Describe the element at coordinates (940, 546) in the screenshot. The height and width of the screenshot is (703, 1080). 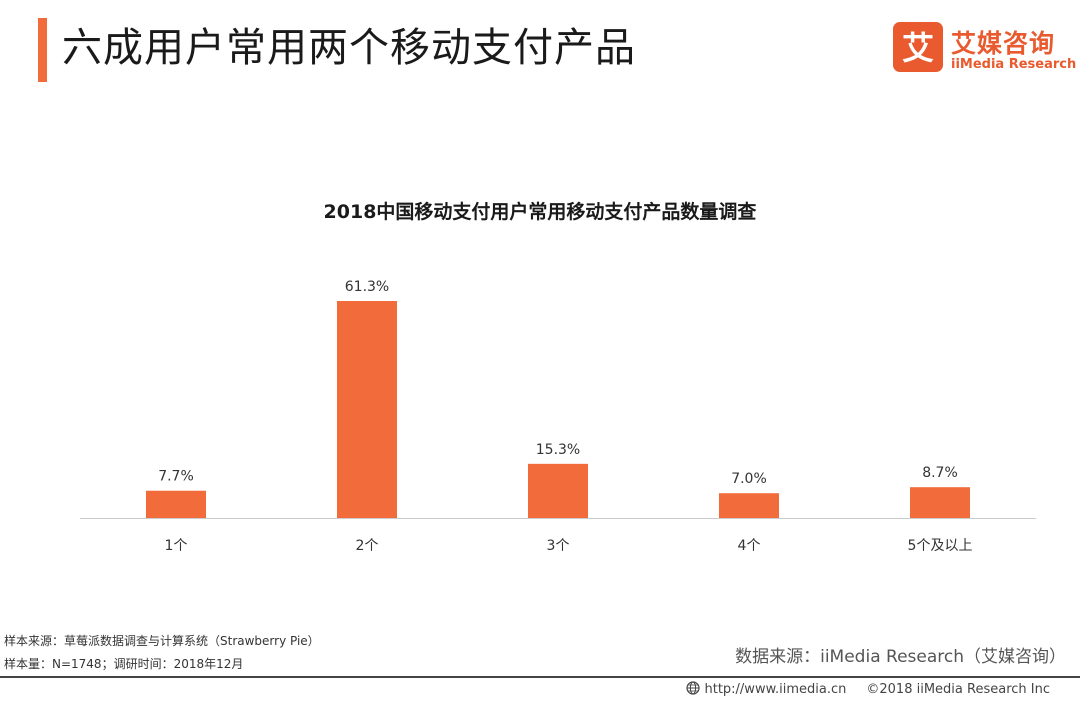
I see `x-tick-label: 5个及以上` at that location.